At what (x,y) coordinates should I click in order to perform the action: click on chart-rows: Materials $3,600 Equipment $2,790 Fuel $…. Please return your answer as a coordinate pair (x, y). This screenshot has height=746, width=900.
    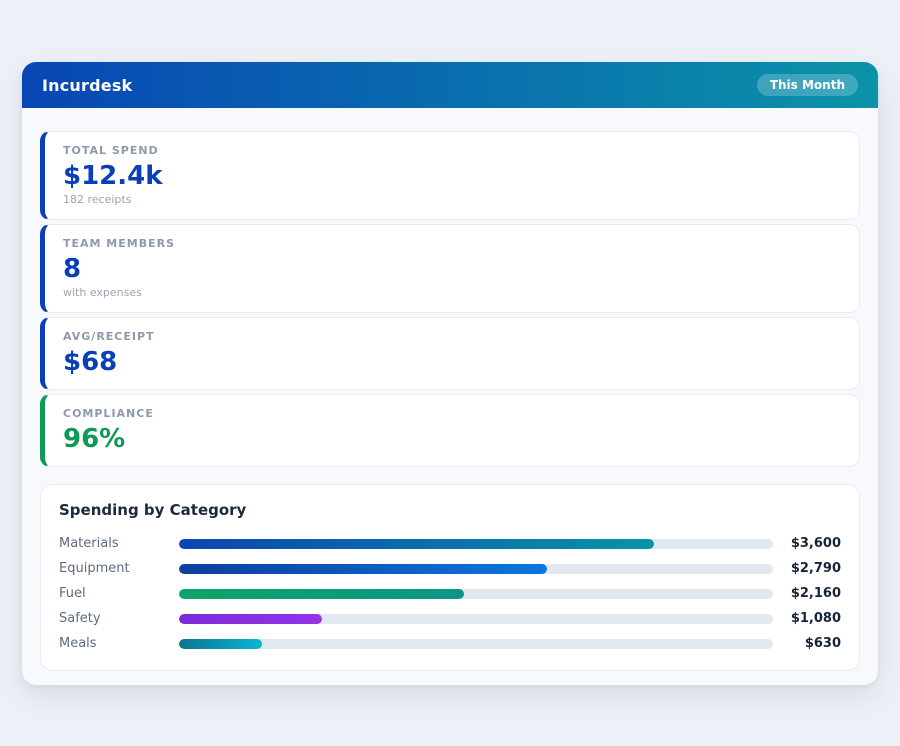
    Looking at the image, I should click on (450, 593).